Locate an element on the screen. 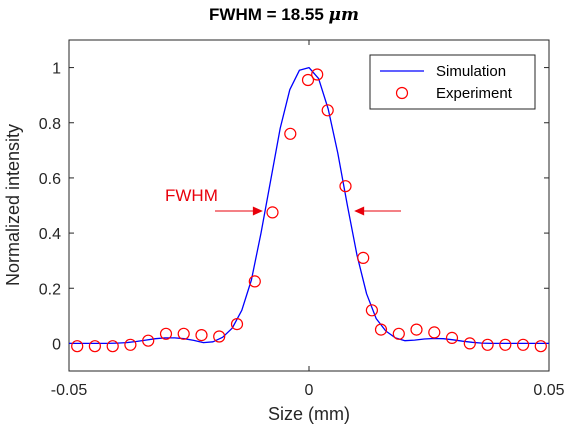 This screenshot has width=568, height=431. y-tick-label: 0.8 is located at coordinates (50, 124).